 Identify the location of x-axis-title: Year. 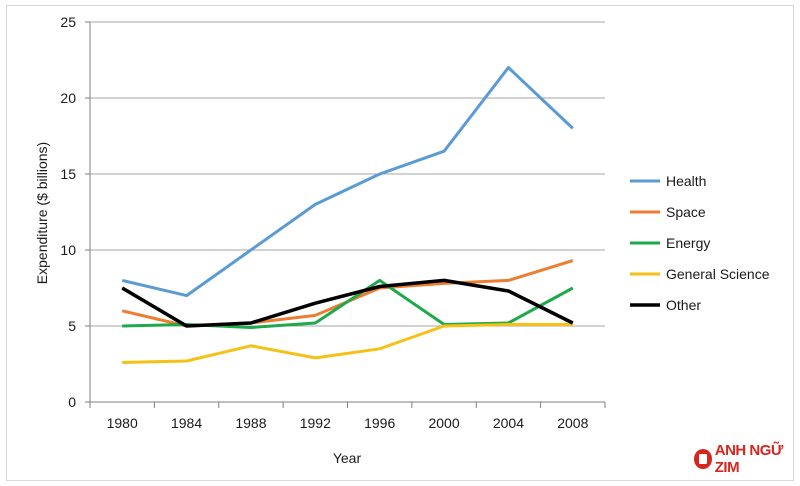
(347, 458).